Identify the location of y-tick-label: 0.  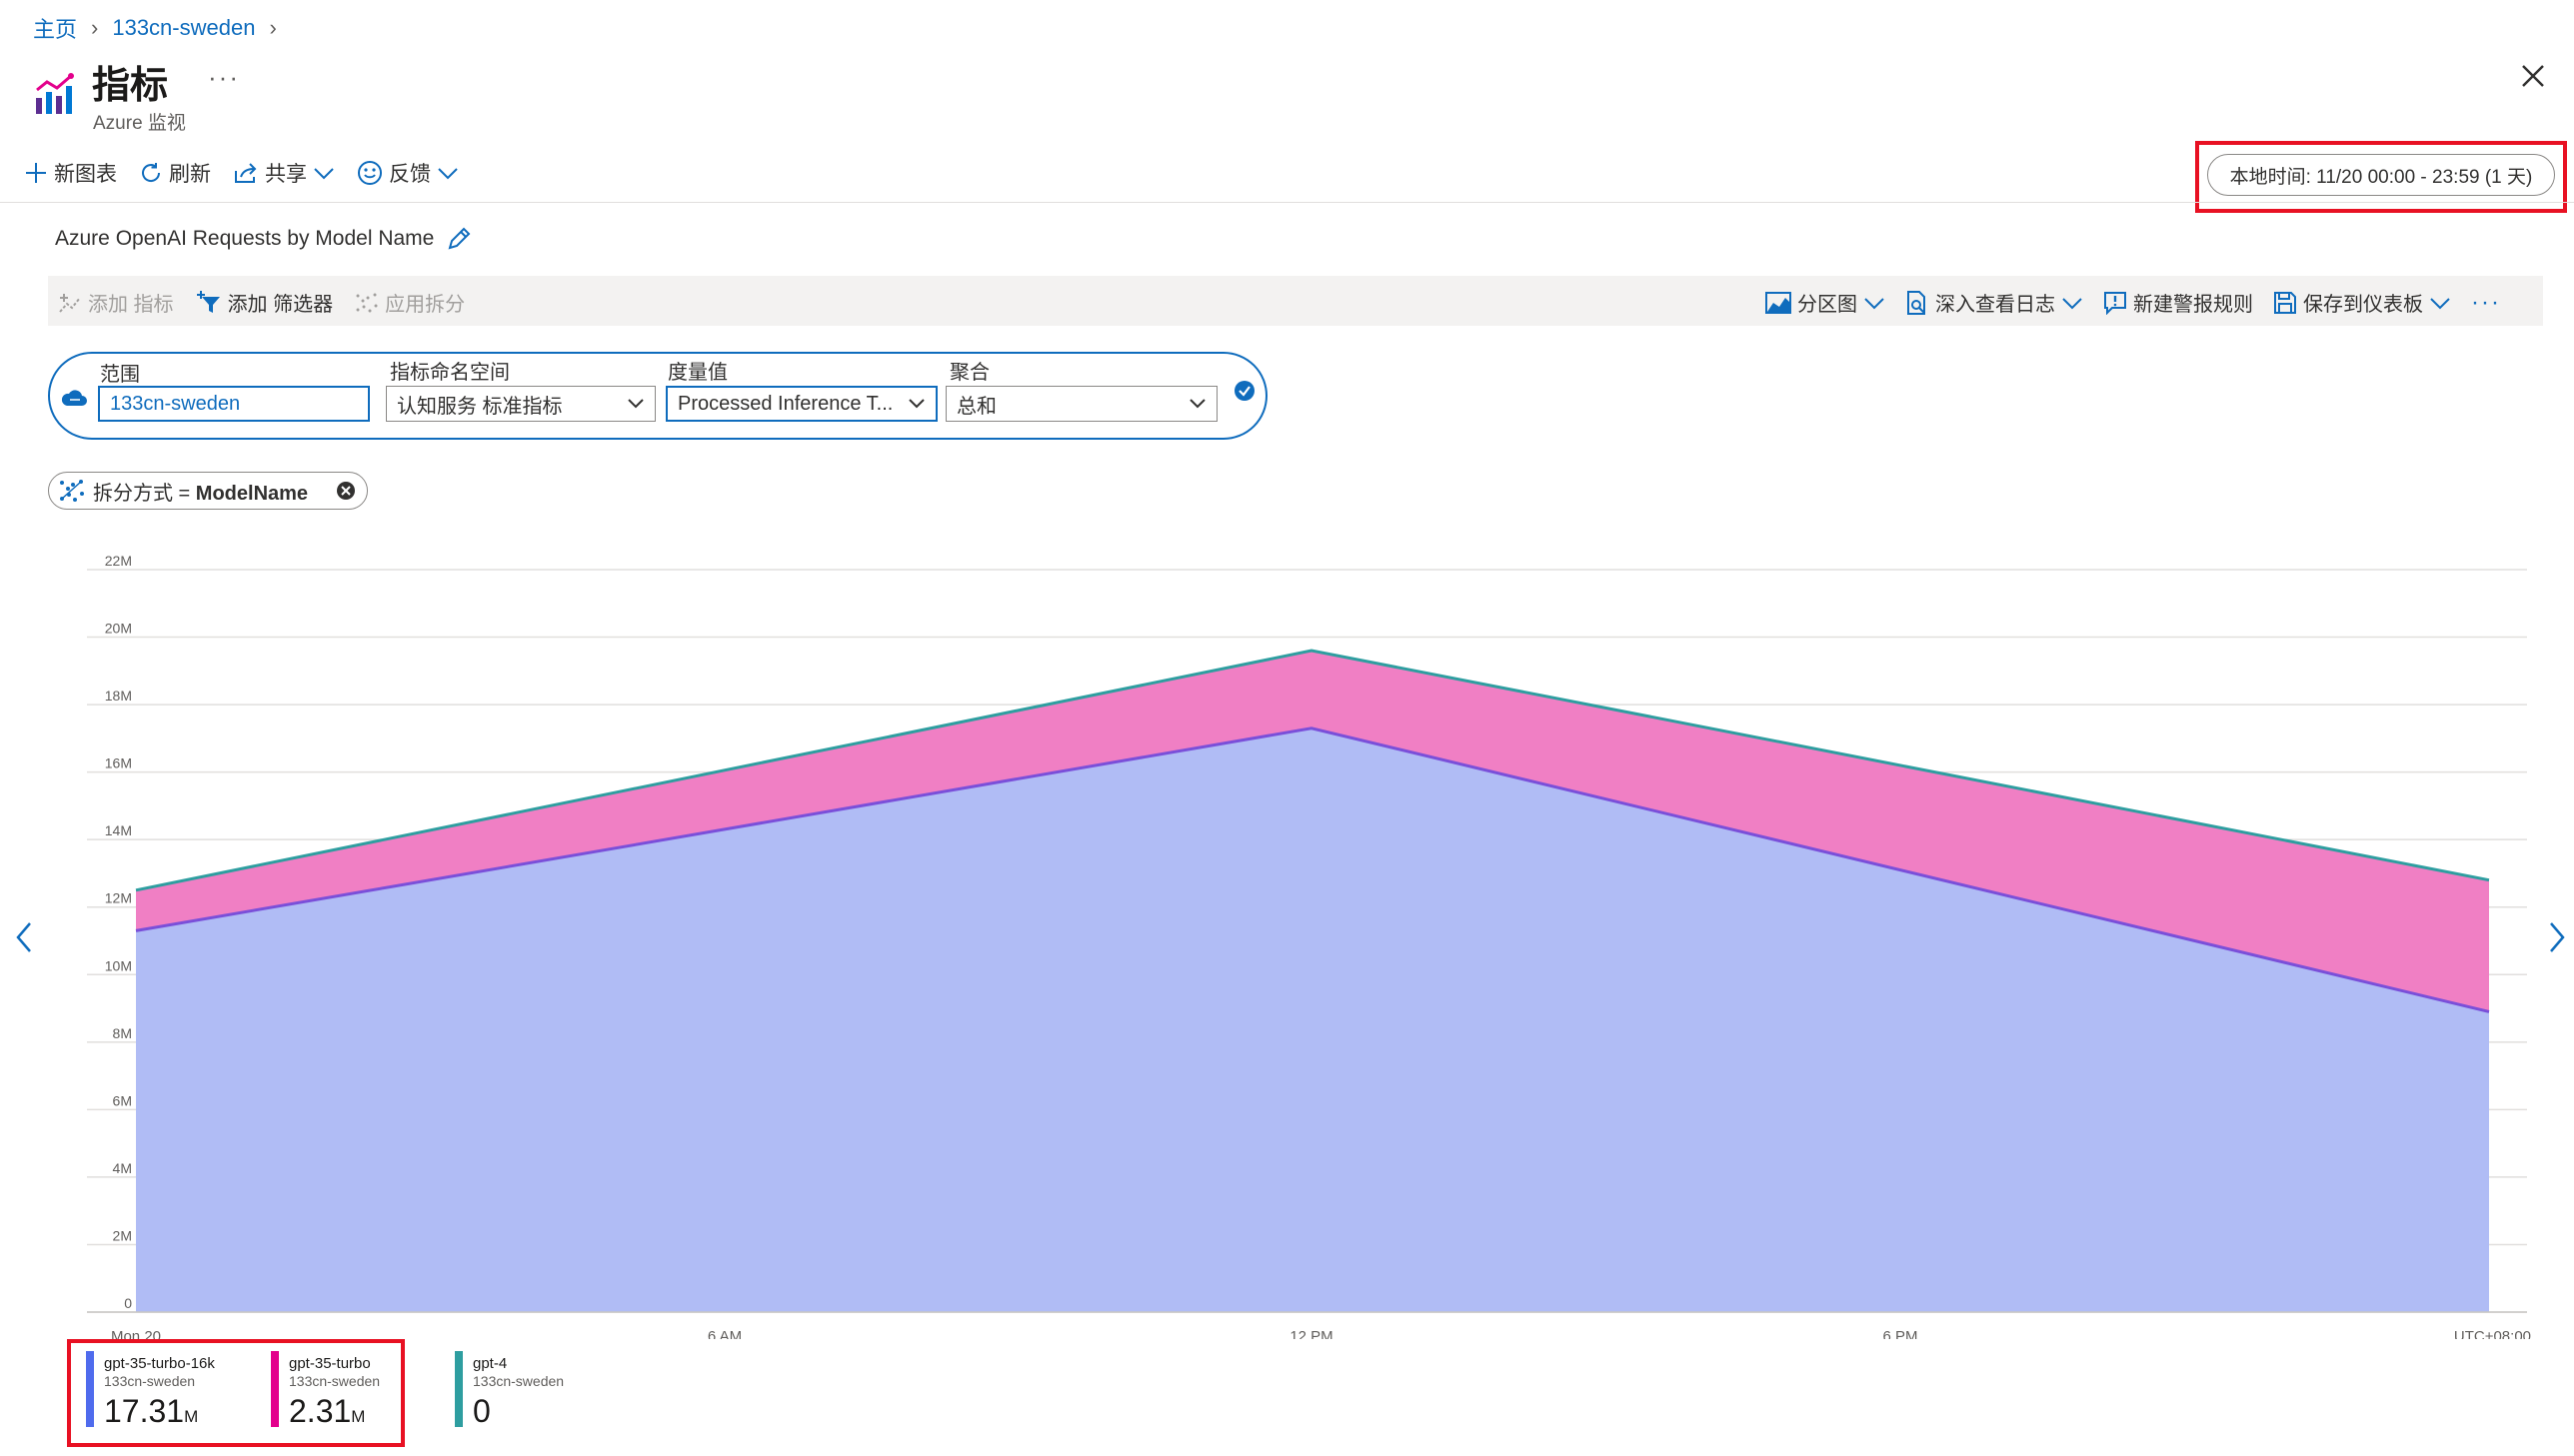
(128, 1303).